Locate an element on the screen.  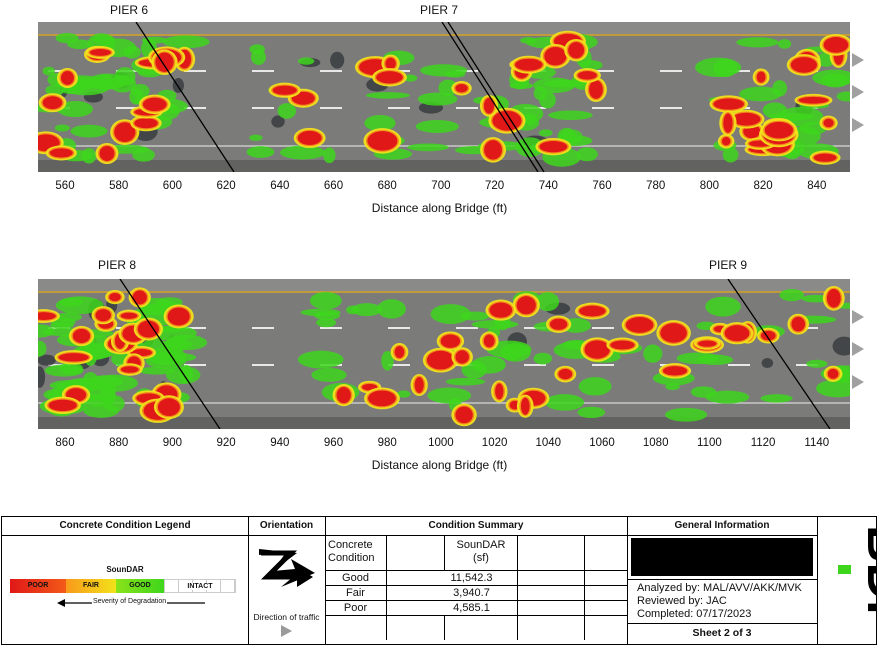
completed-date: Completed: 07/17/2023 is located at coordinates (694, 614).